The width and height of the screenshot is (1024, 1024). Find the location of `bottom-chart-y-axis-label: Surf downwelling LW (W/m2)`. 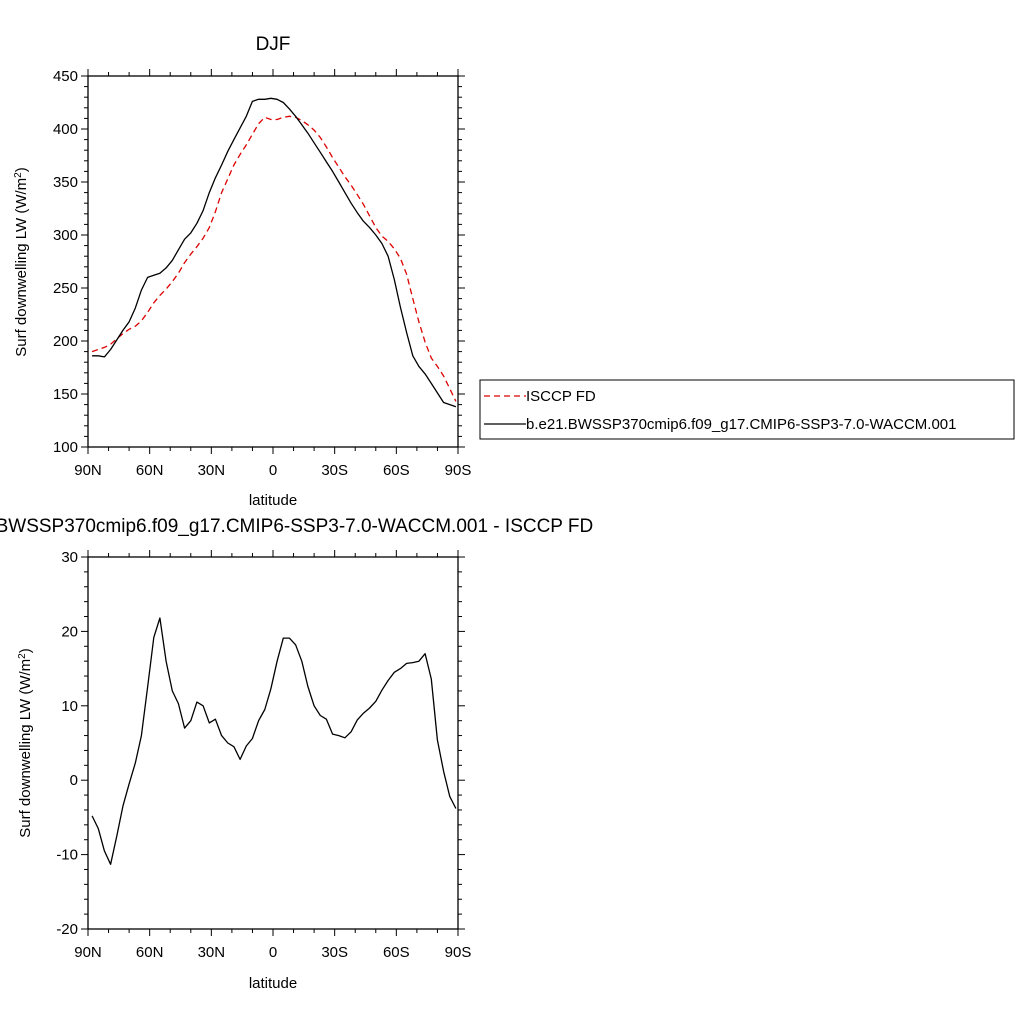

bottom-chart-y-axis-label: Surf downwelling LW (W/m2) is located at coordinates (26, 743).